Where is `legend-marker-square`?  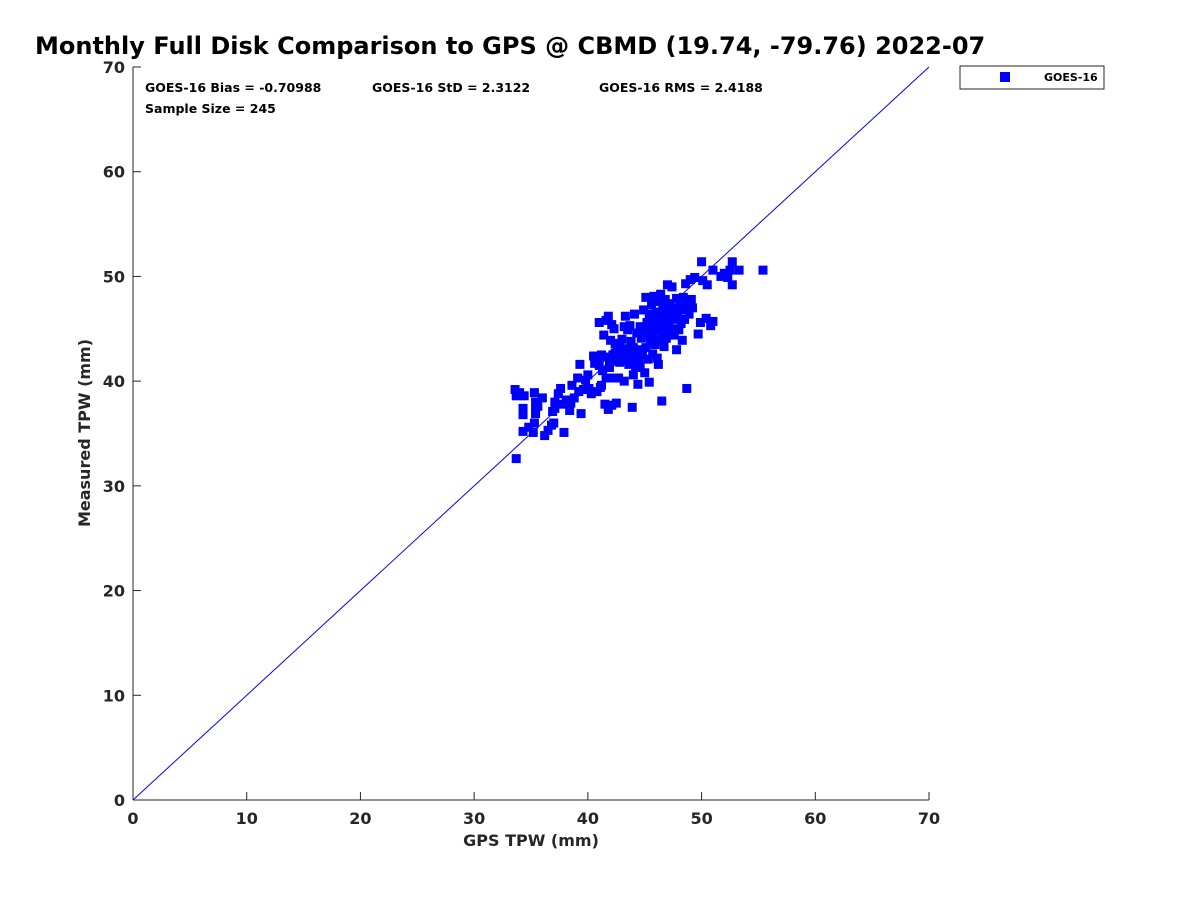
legend-marker-square is located at coordinates (1005, 77).